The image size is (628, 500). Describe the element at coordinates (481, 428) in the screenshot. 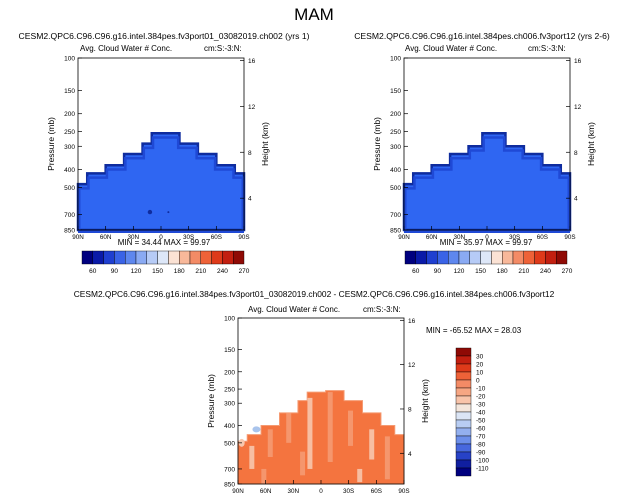

I see `colorbar-label: -60` at that location.